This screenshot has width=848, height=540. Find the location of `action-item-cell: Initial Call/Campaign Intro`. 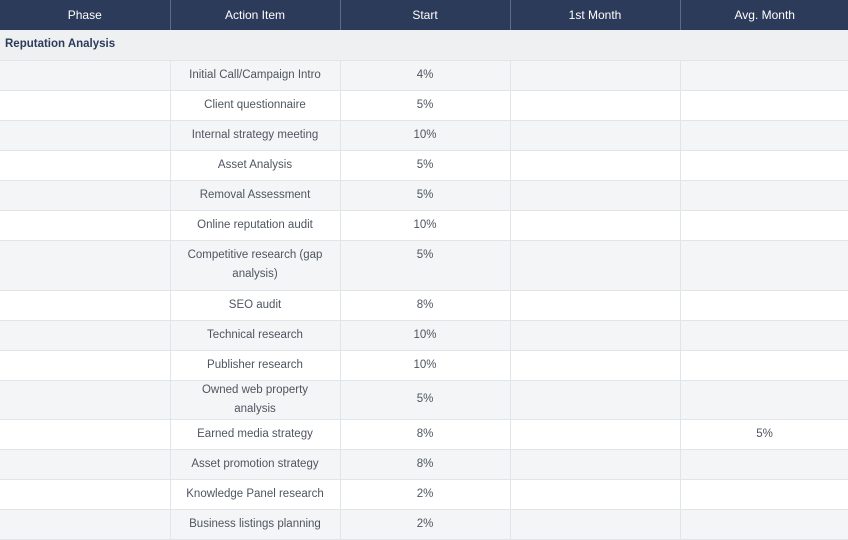

action-item-cell: Initial Call/Campaign Intro is located at coordinates (255, 75).